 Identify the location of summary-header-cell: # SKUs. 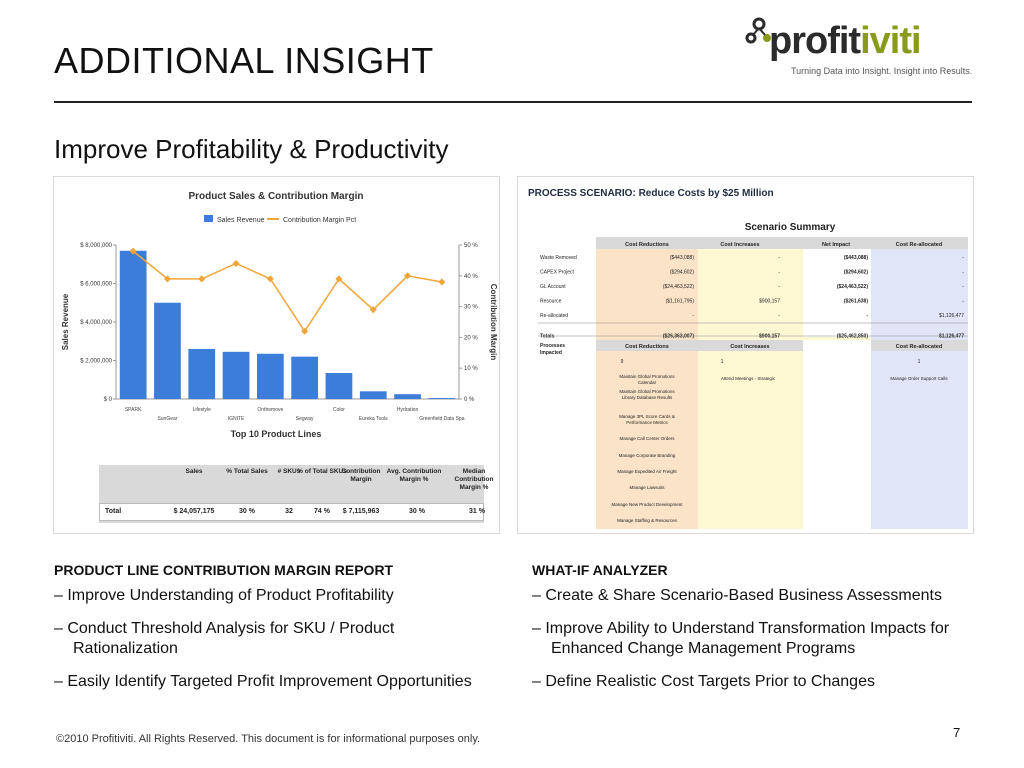
(289, 471).